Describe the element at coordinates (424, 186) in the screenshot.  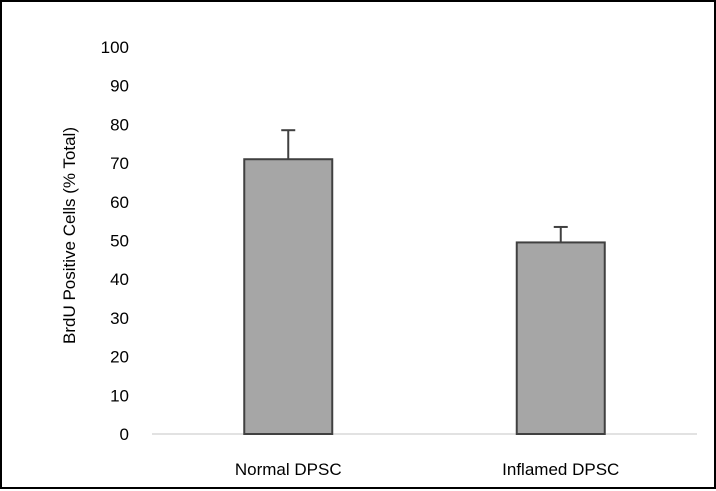
I see `error-bars` at that location.